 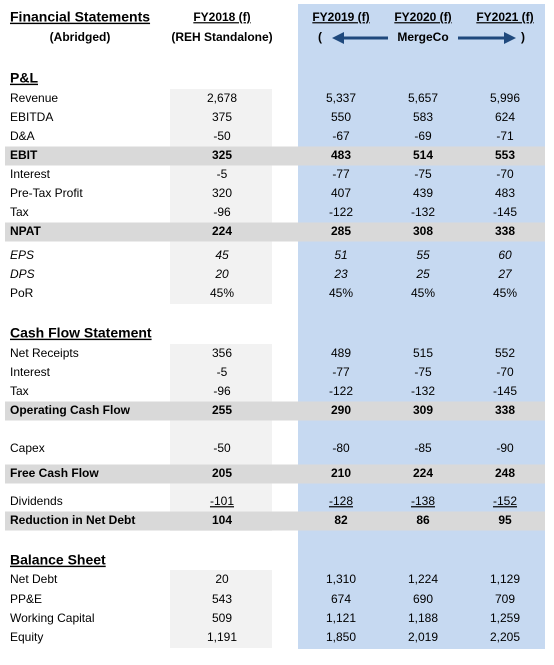 What do you see at coordinates (26, 231) in the screenshot?
I see `row-label: NPAT` at bounding box center [26, 231].